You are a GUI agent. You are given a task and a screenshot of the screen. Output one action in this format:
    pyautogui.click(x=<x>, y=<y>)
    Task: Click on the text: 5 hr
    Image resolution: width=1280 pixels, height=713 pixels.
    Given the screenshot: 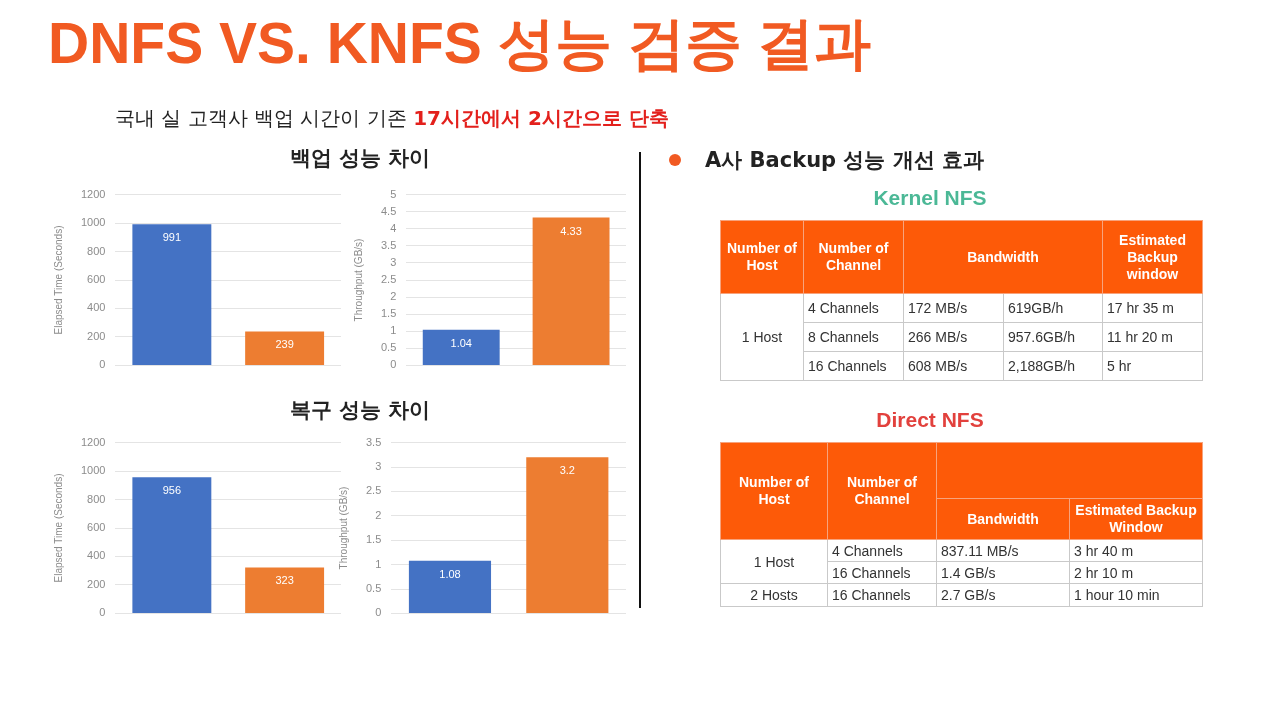 What is the action you would take?
    pyautogui.click(x=1152, y=366)
    